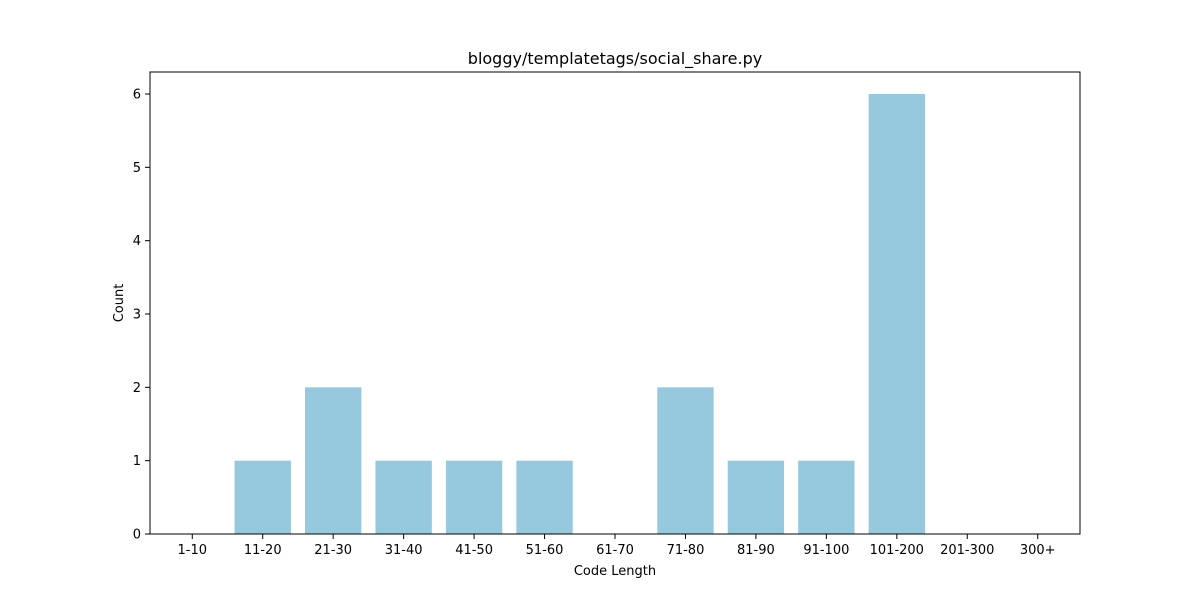  Describe the element at coordinates (615, 550) in the screenshot. I see `x-tick-label: 61-70` at that location.